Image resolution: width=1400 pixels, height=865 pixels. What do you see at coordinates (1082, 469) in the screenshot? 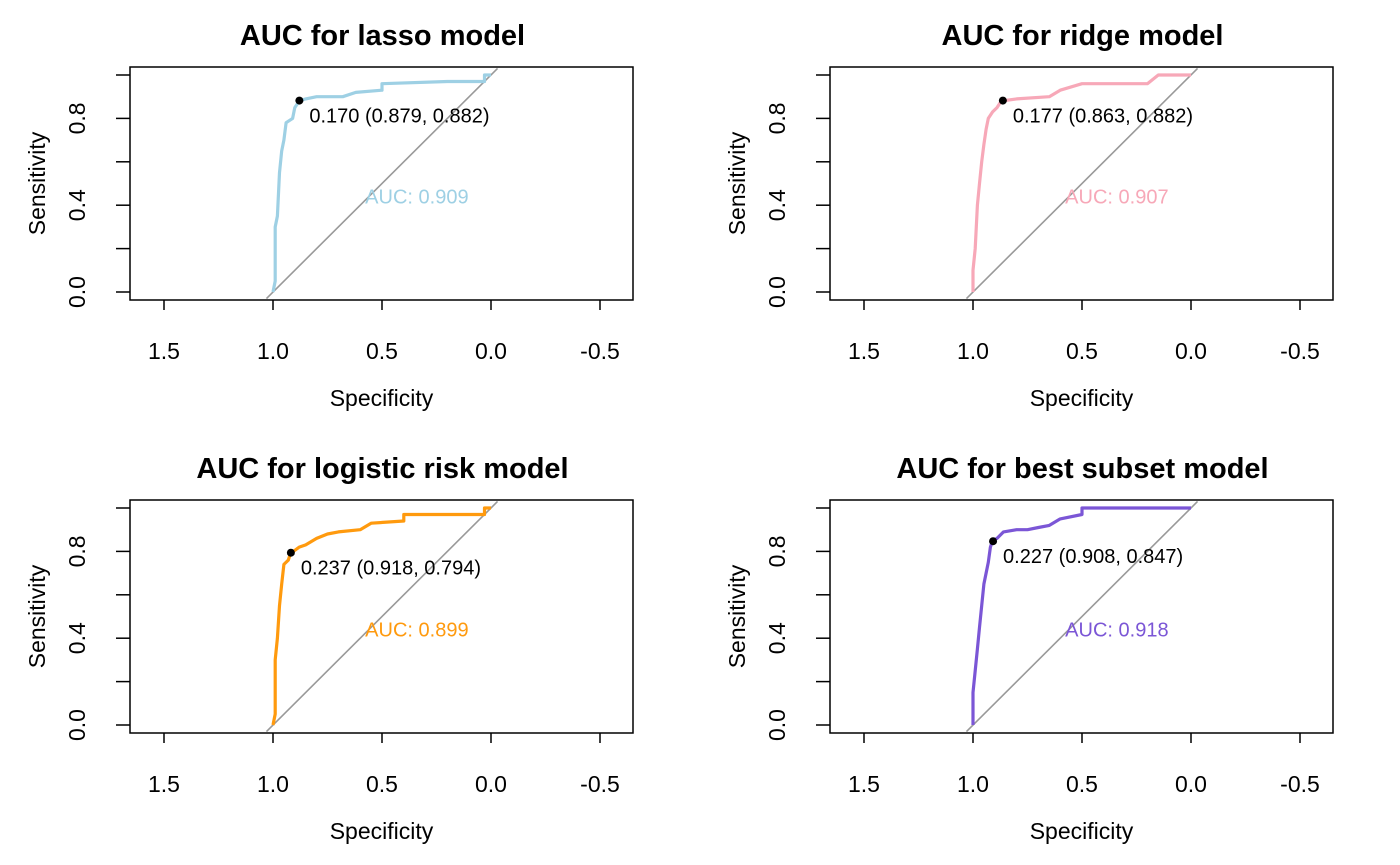
I see `chart-title: AUC for best subset model` at bounding box center [1082, 469].